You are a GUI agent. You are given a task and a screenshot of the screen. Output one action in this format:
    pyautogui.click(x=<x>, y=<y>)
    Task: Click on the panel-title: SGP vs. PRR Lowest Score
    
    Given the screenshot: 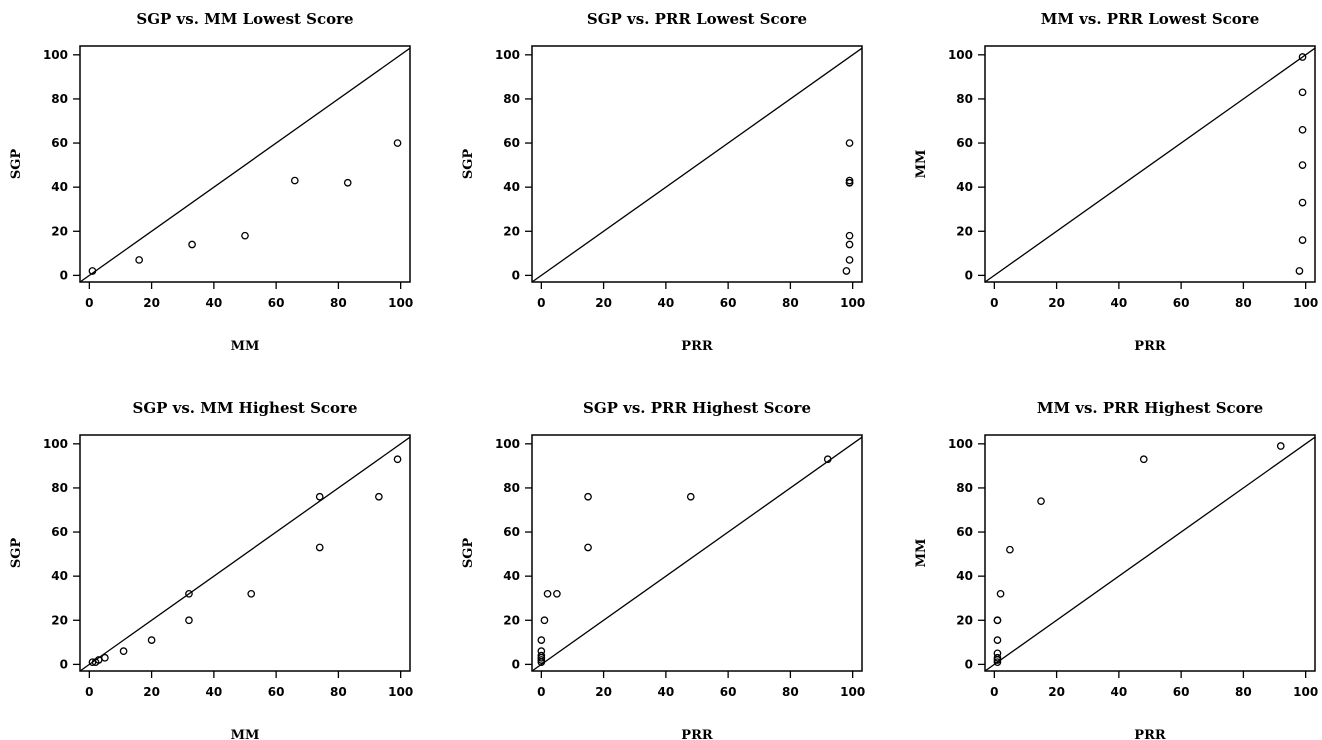 What is the action you would take?
    pyautogui.click(x=697, y=19)
    